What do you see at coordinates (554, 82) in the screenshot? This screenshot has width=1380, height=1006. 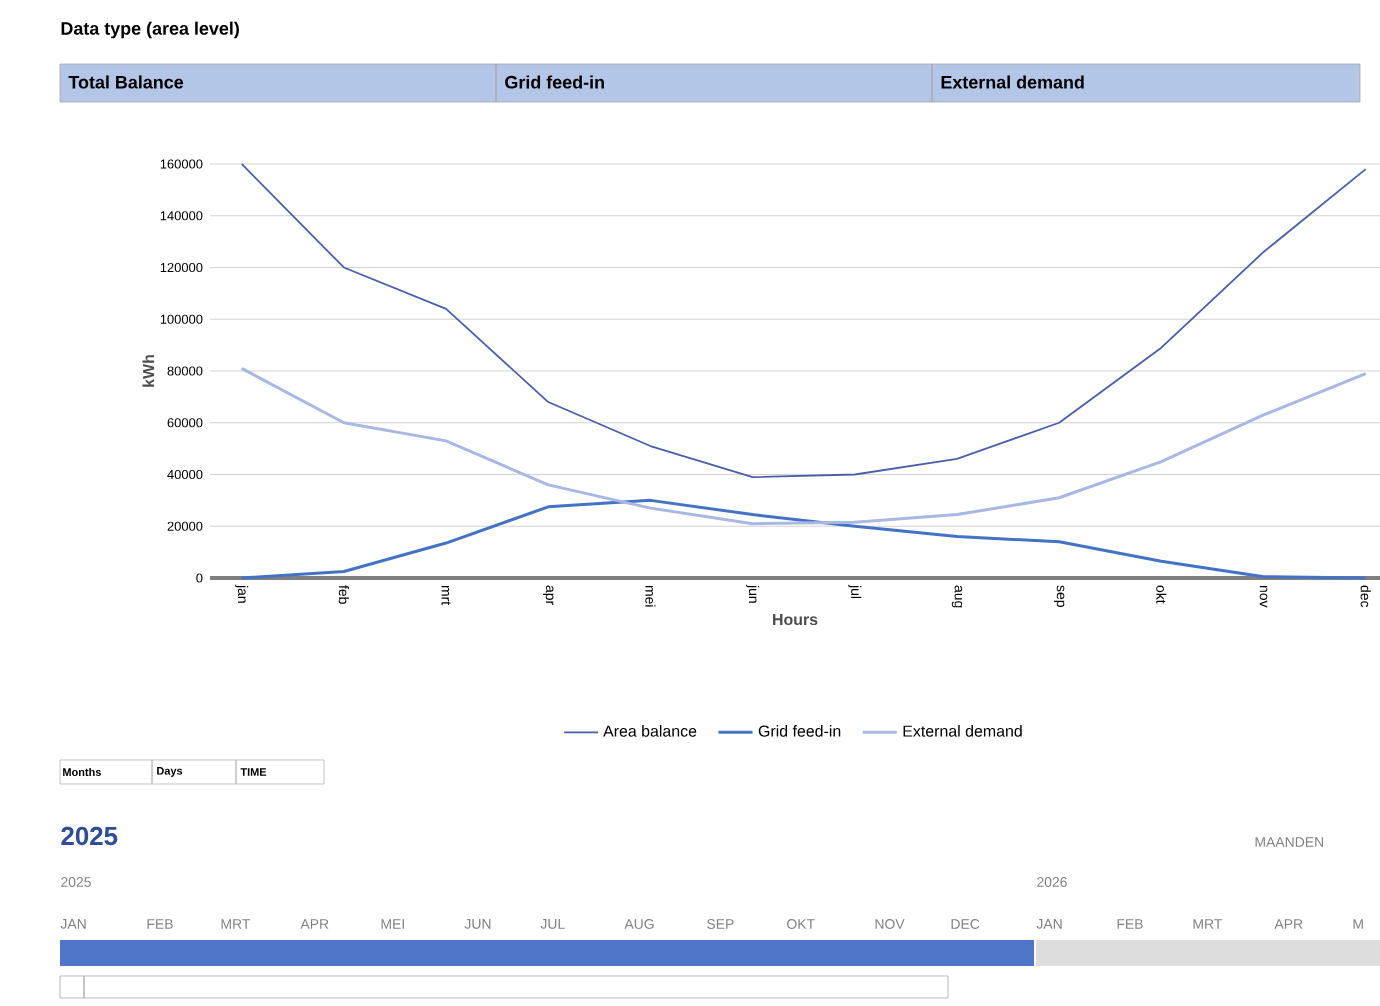 I see `text: Grid feed-in` at bounding box center [554, 82].